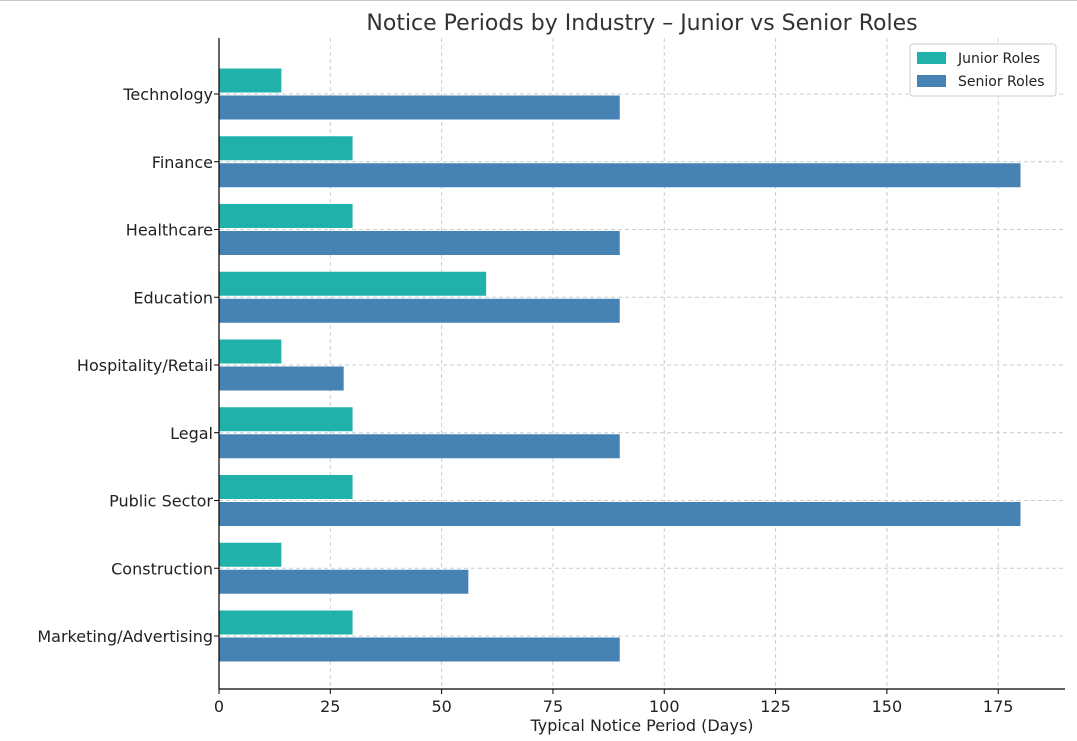 This screenshot has width=1077, height=741. What do you see at coordinates (167, 94) in the screenshot?
I see `category-label: Technology` at bounding box center [167, 94].